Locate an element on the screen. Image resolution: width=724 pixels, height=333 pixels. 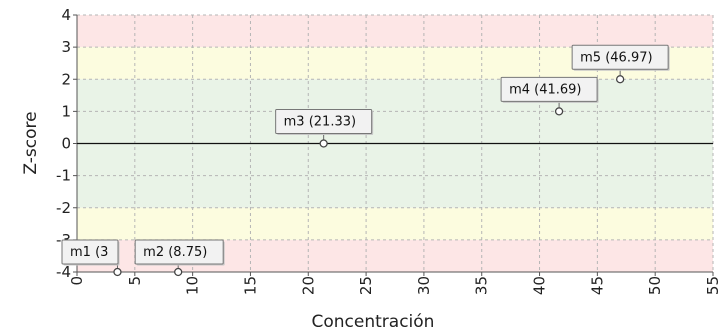
x-tick-label: 5 is located at coordinates (135, 281).